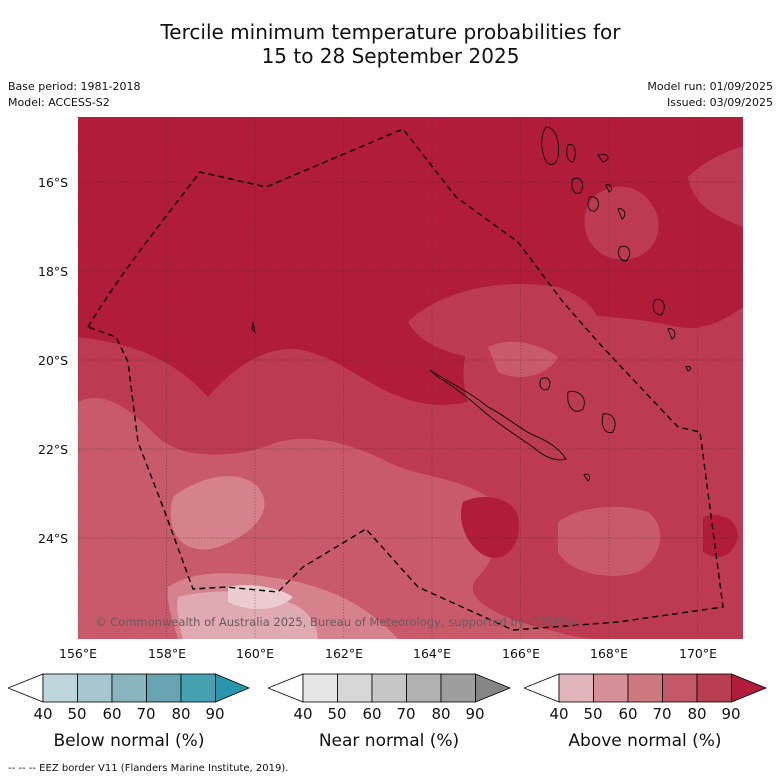 The image size is (781, 781). I want to click on island-maewo, so click(603, 158).